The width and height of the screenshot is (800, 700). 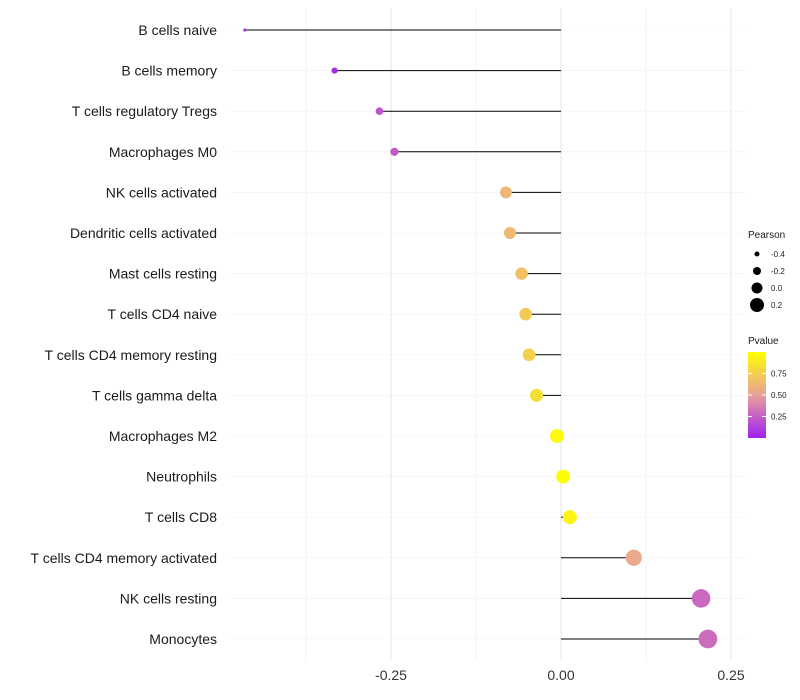 I want to click on x-tick-label: -0.25, so click(x=391, y=675).